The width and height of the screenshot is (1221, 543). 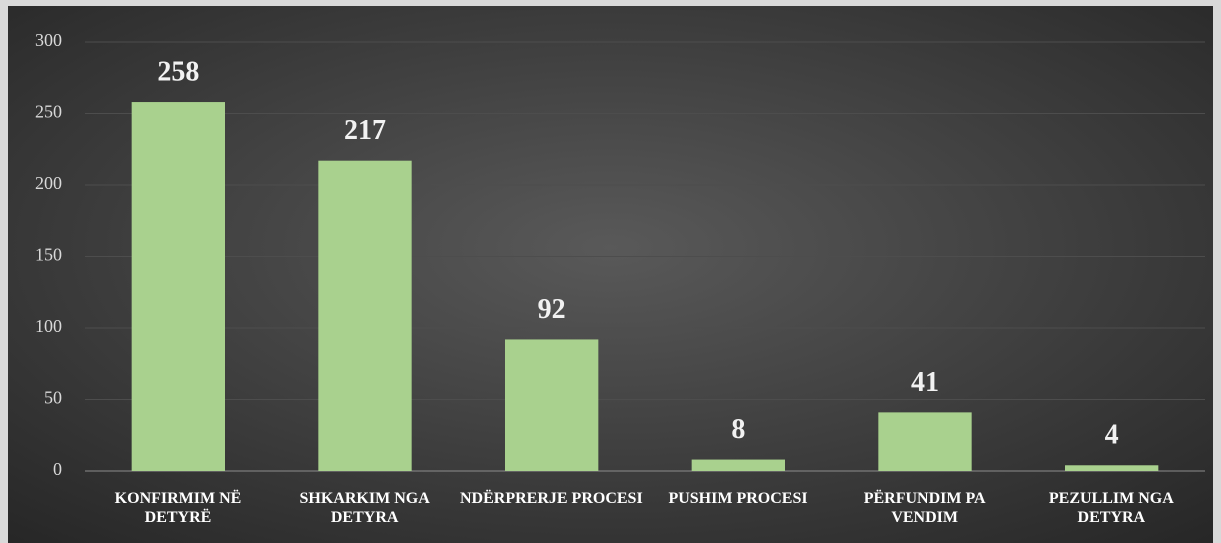 I want to click on x-tick-label: NDËRPRERJE PROCESI, so click(x=551, y=498).